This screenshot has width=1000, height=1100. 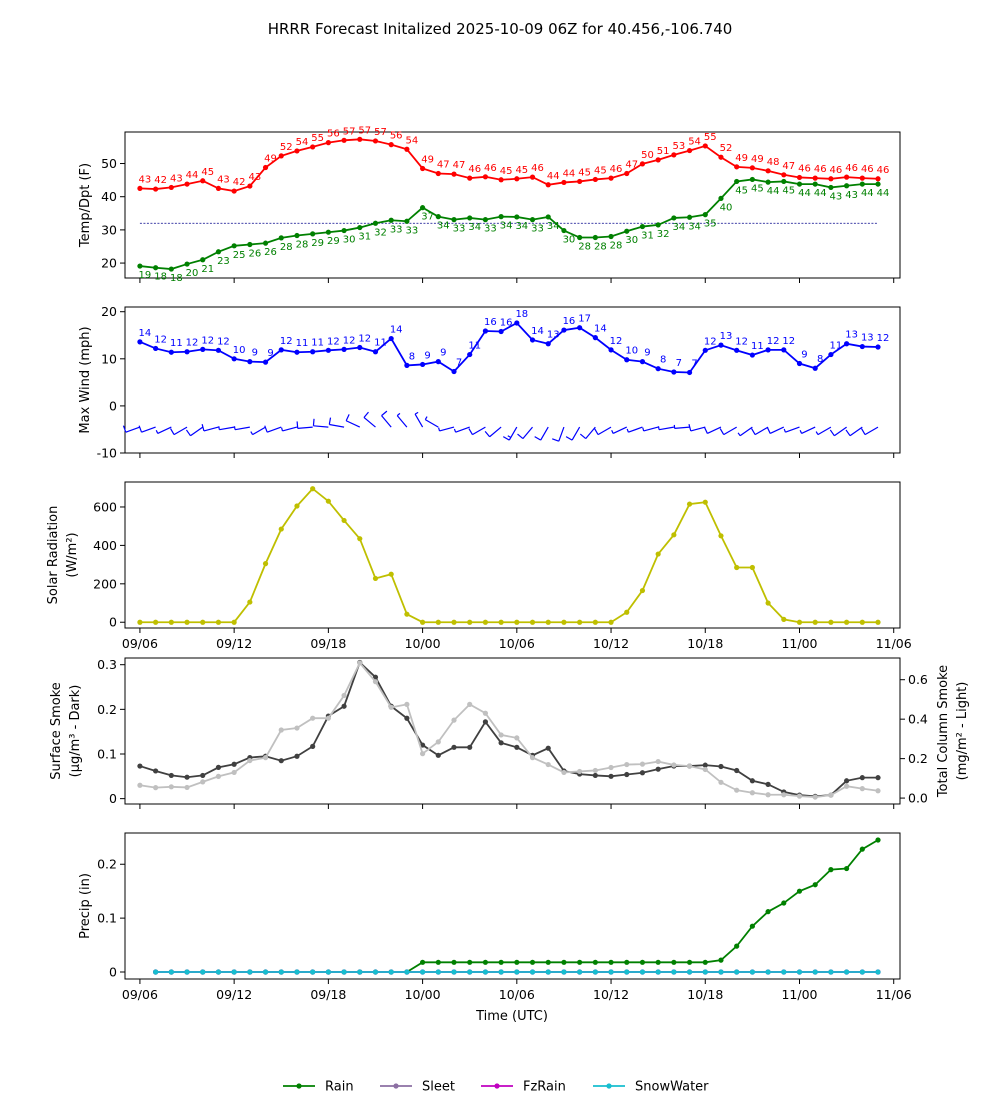 What do you see at coordinates (176, 278) in the screenshot?
I see `data-label-dewpoint: 18` at bounding box center [176, 278].